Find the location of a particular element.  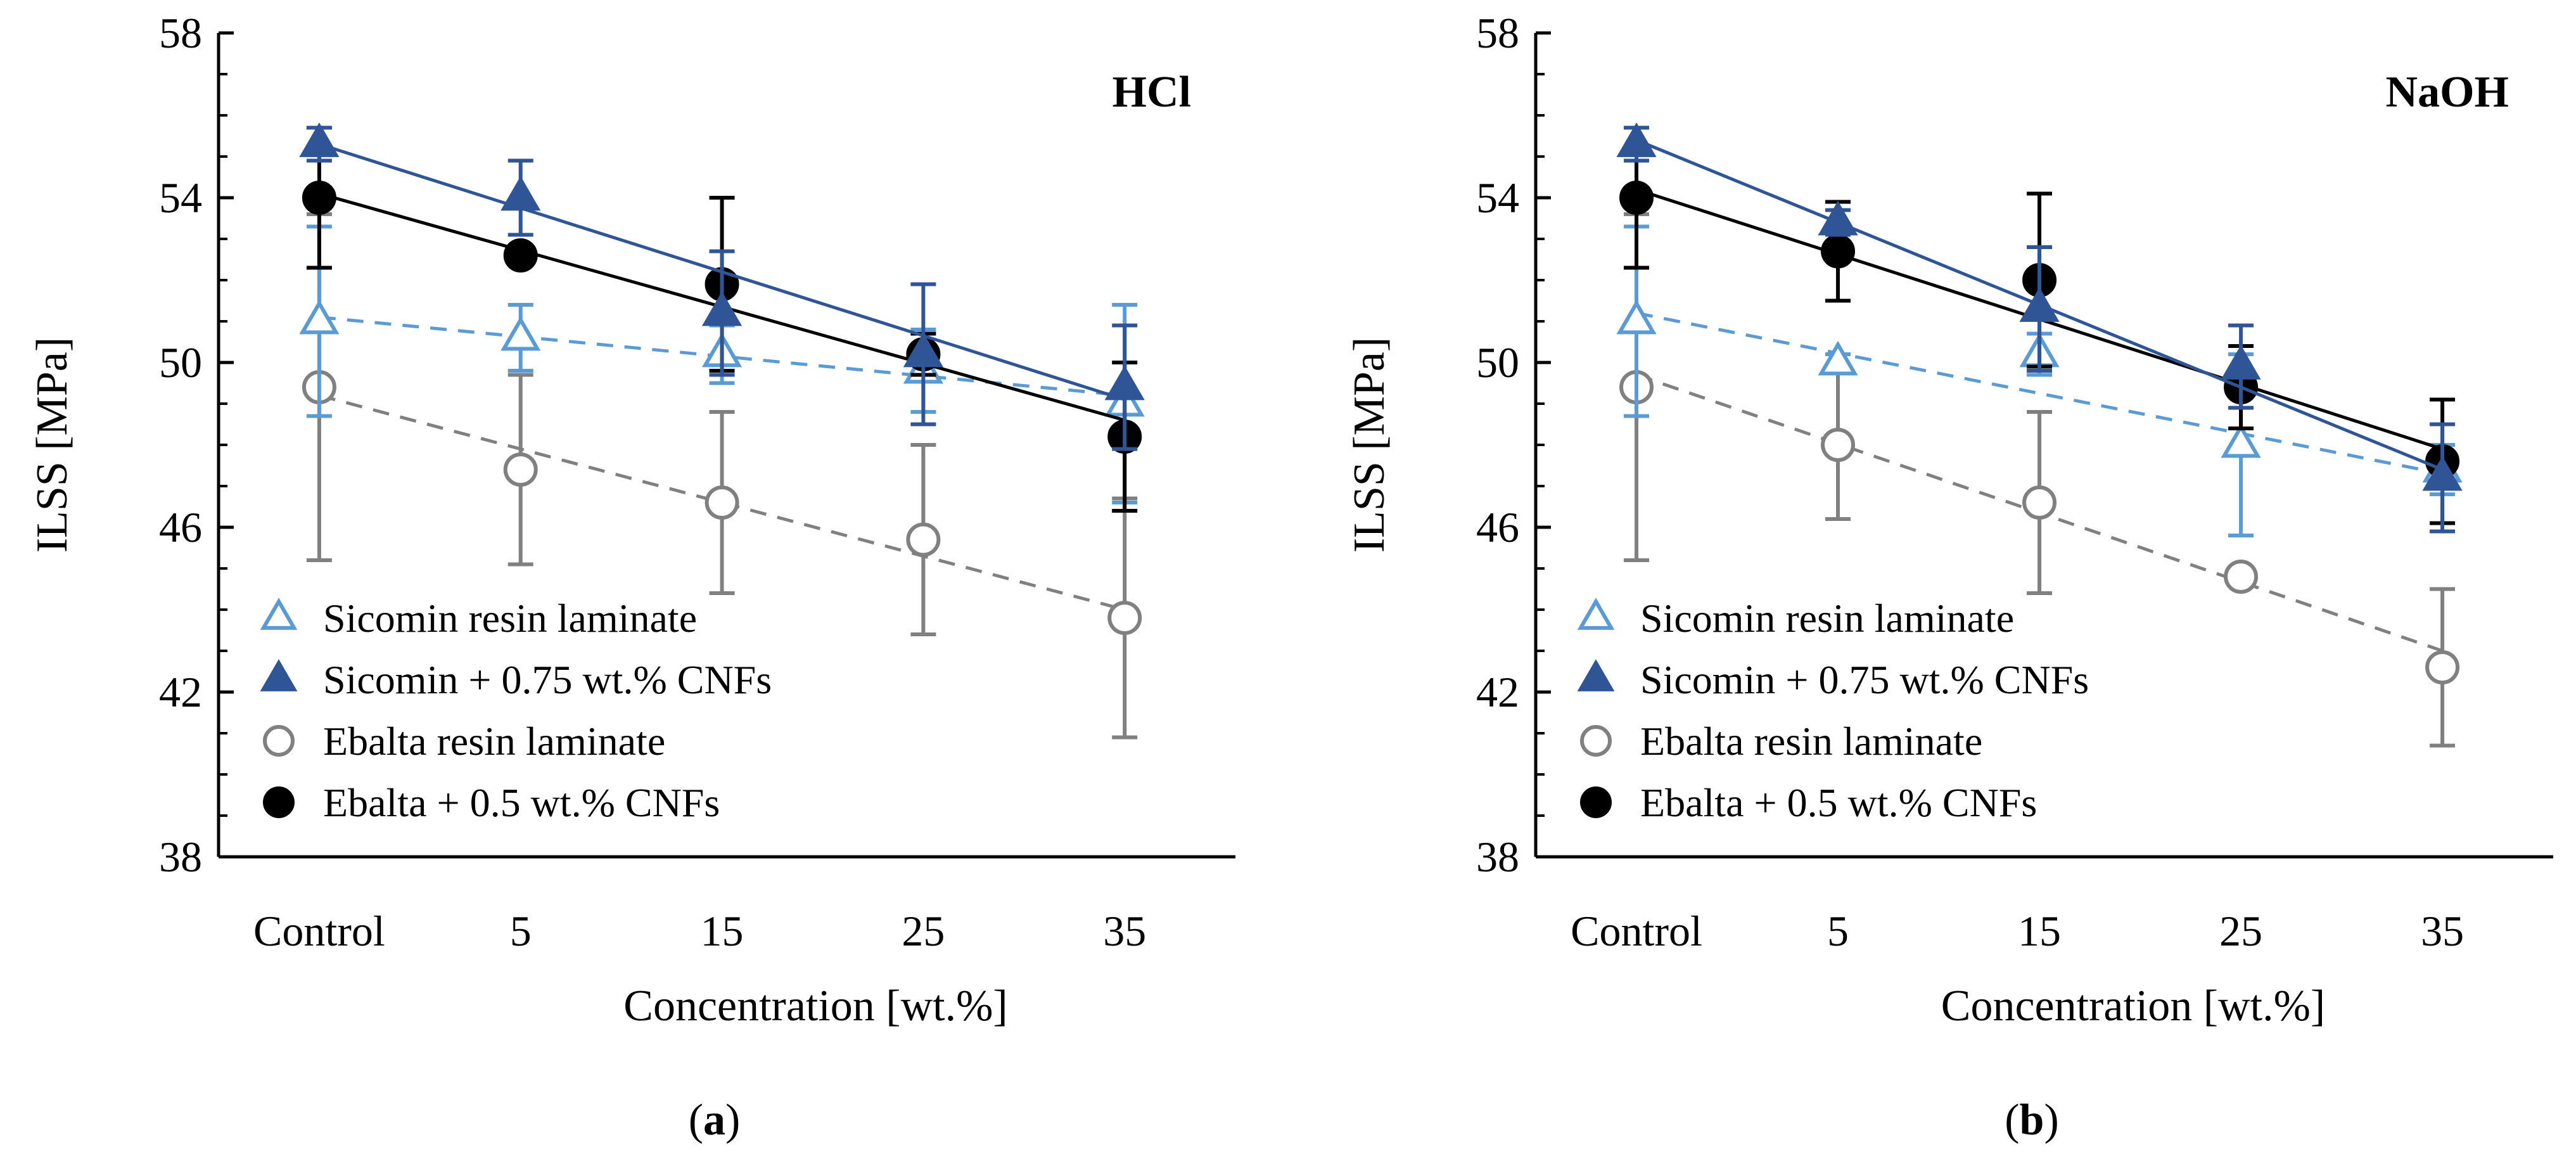

figure-caption: (a) is located at coordinates (715, 1120).